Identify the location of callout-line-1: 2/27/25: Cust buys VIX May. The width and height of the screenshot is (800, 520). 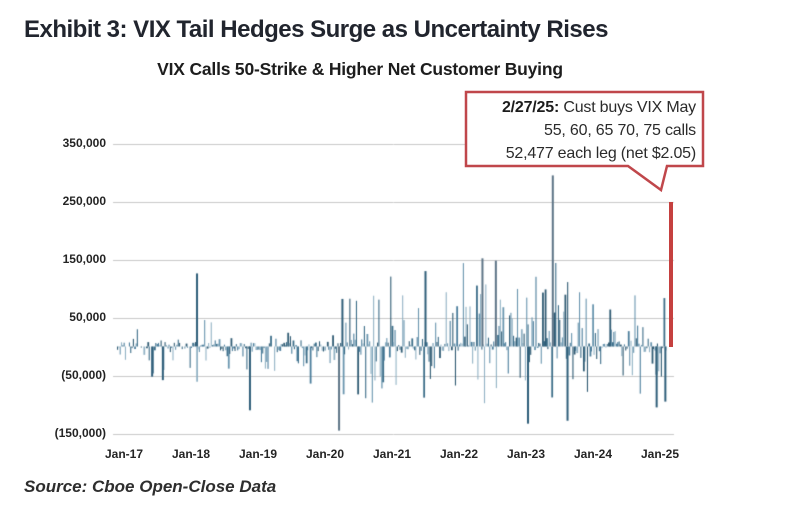
(583, 107).